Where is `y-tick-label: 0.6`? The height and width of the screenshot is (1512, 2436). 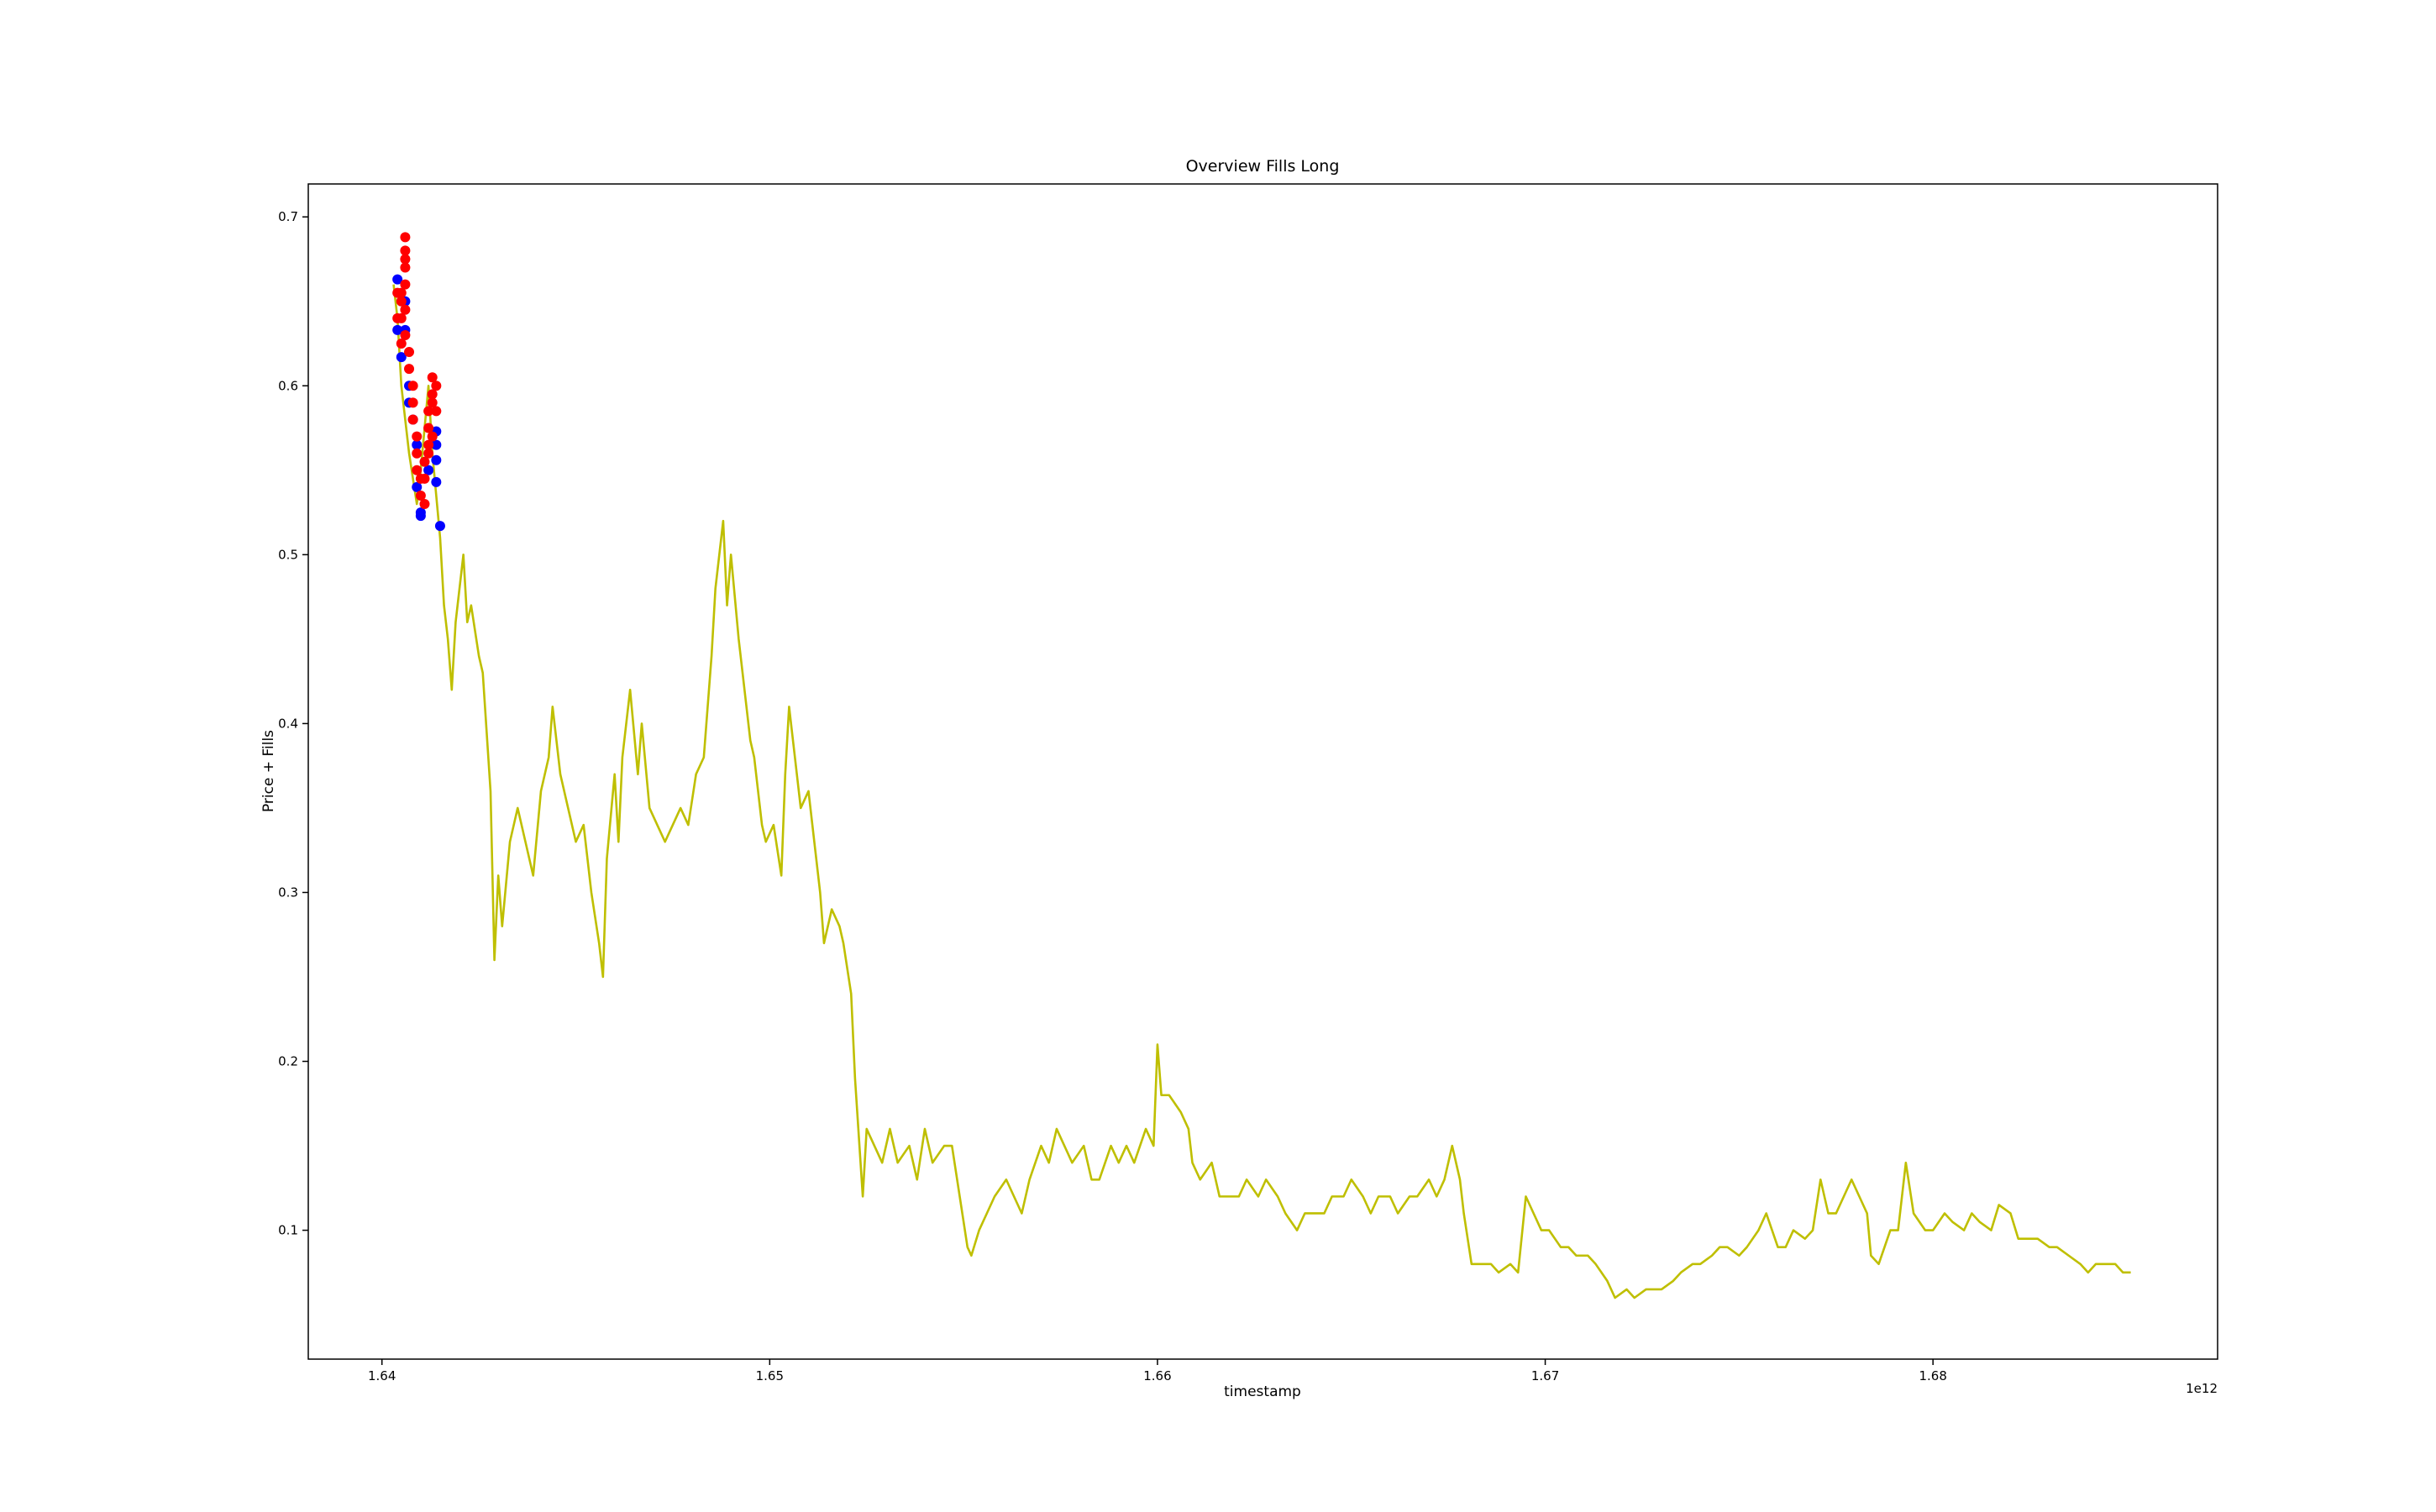 y-tick-label: 0.6 is located at coordinates (288, 385).